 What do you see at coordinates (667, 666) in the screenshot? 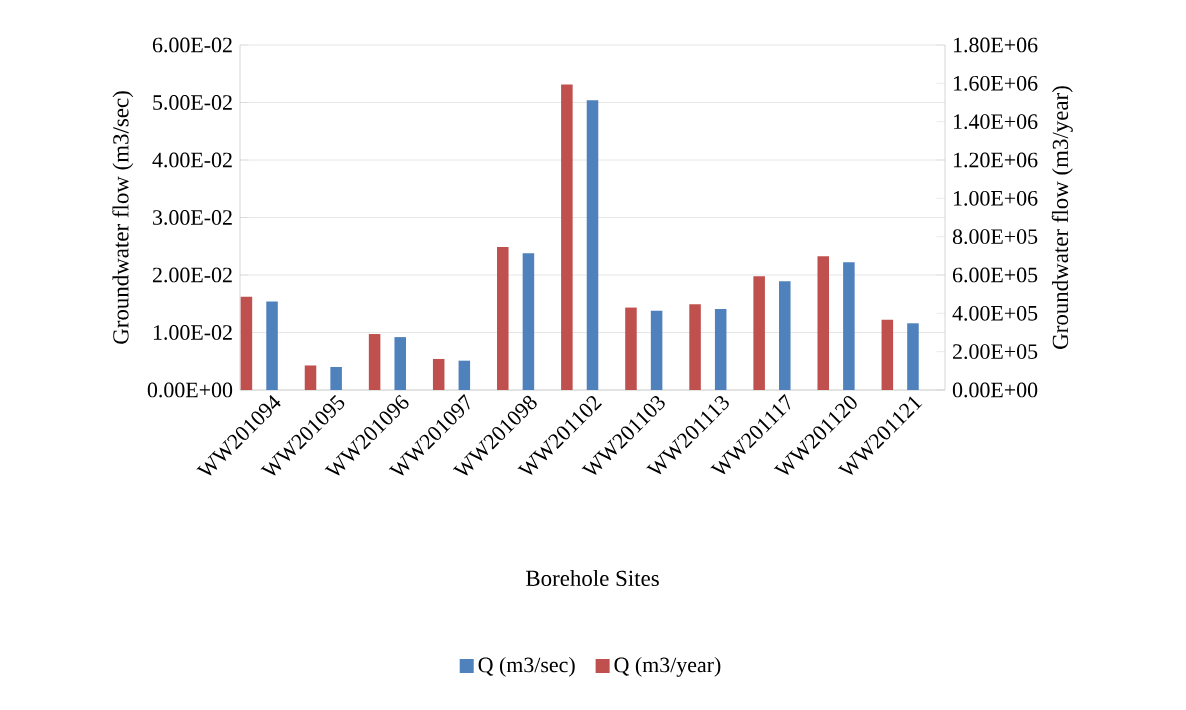
I see `legend-label: Q (m3/year)` at bounding box center [667, 666].